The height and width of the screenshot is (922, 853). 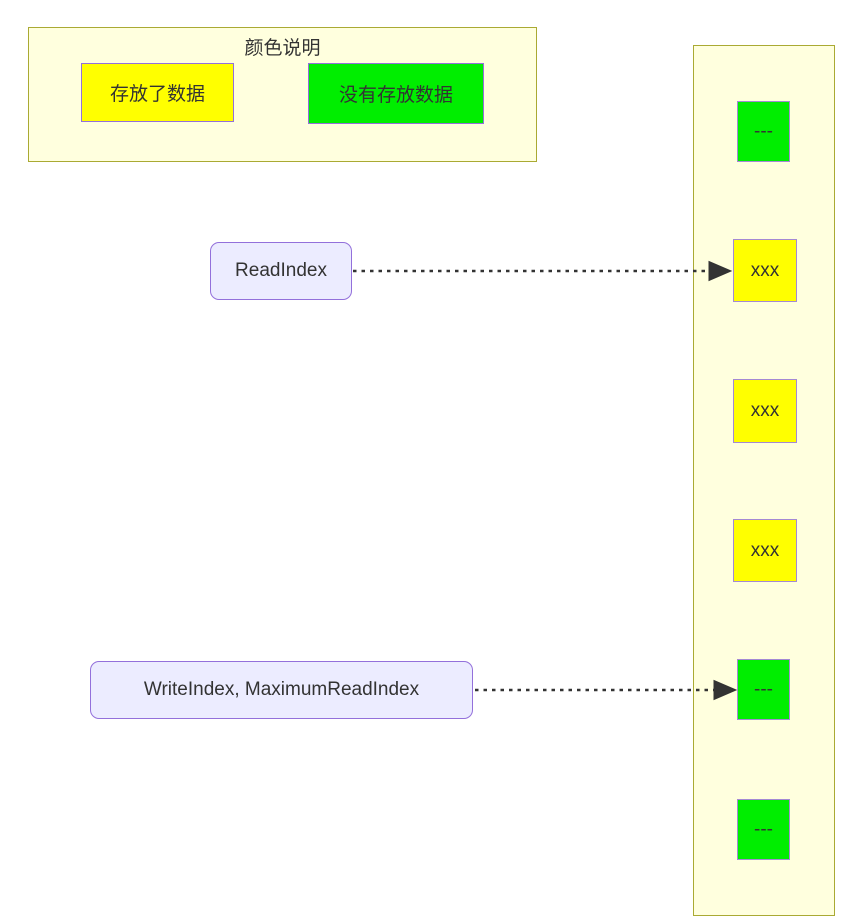 I want to click on legend-box: 颜色说明 存放了数据 没有存放数据, so click(x=282, y=94).